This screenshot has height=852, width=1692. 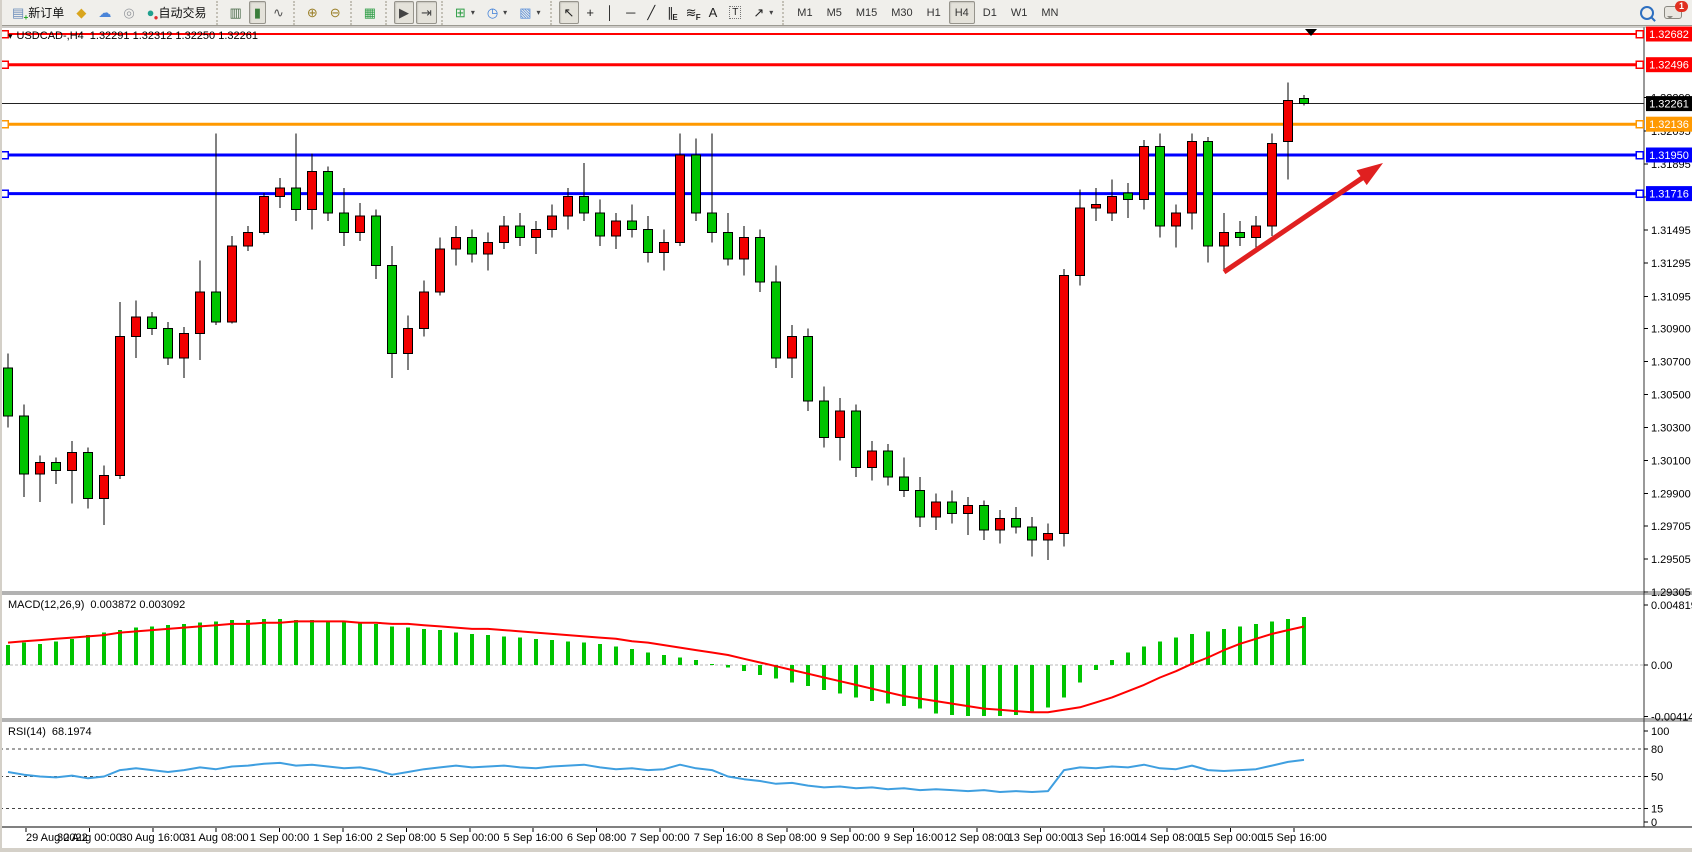 What do you see at coordinates (335, 12) in the screenshot?
I see `zoom-out-button: ⊖` at bounding box center [335, 12].